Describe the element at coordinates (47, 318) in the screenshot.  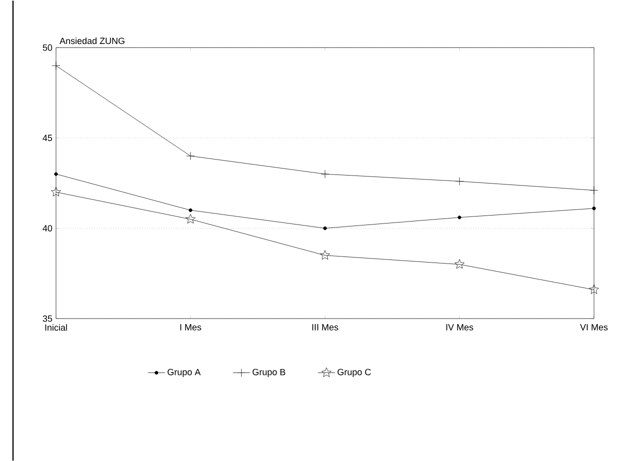
I see `y-tick-label: 35` at that location.